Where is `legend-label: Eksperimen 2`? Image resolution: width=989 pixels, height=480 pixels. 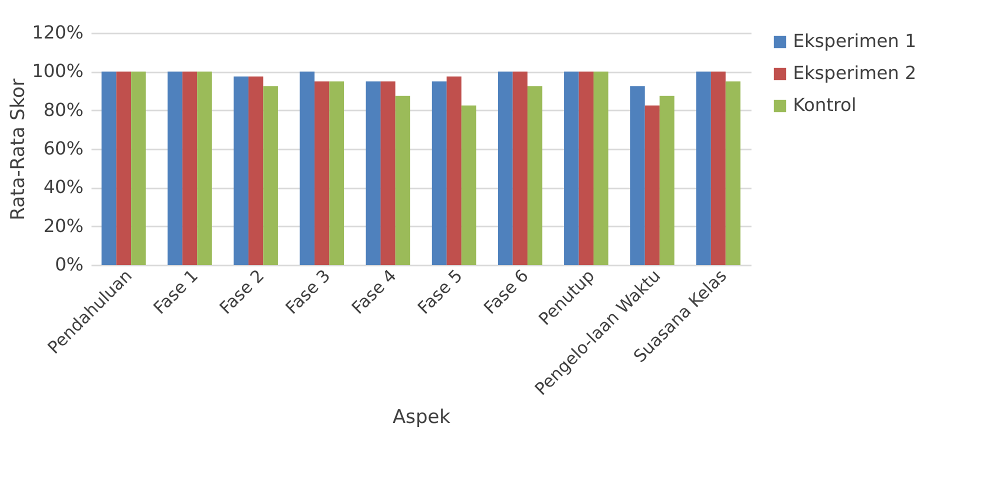 legend-label: Eksperimen 2 is located at coordinates (854, 73).